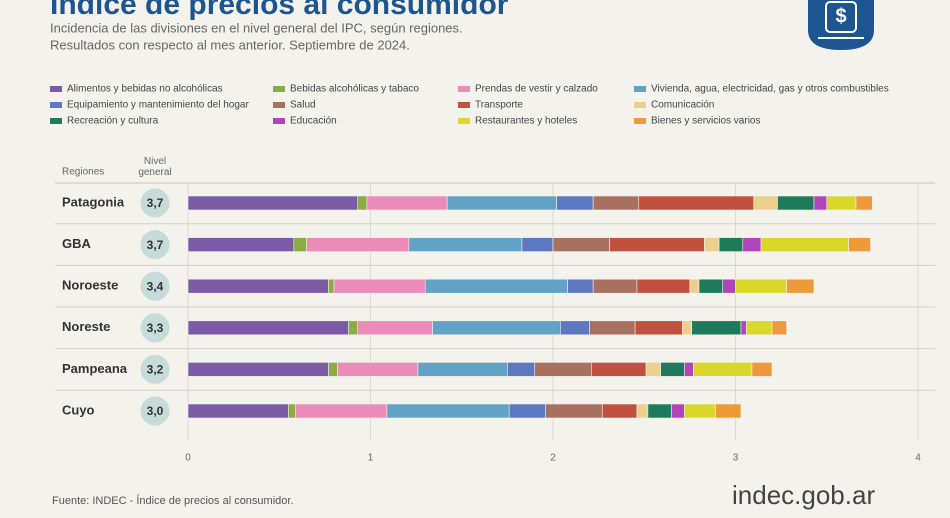 This screenshot has width=950, height=518. I want to click on category-header: Regiones, so click(83, 172).